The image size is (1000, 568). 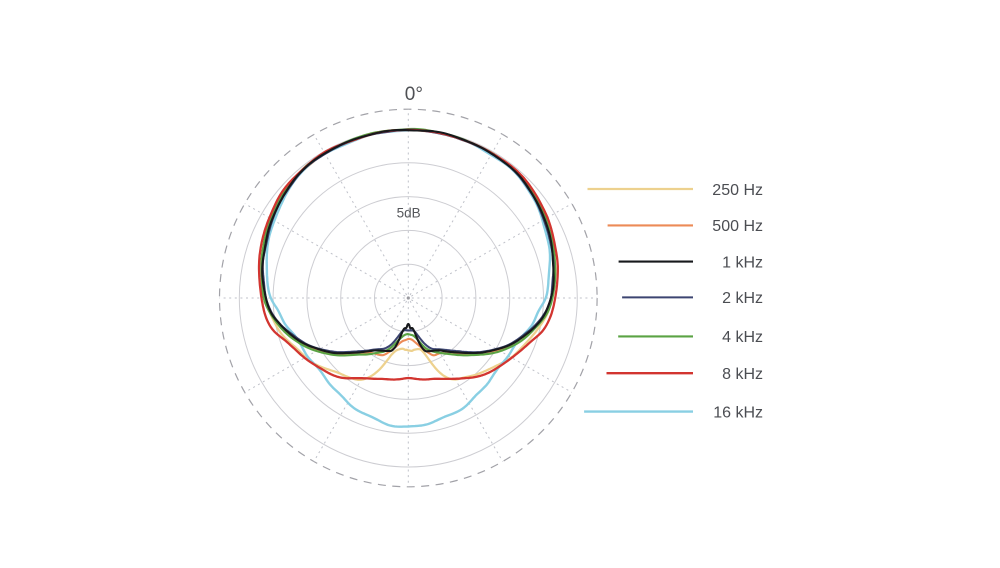 I want to click on svg-text: 500 Hz, so click(x=737, y=226).